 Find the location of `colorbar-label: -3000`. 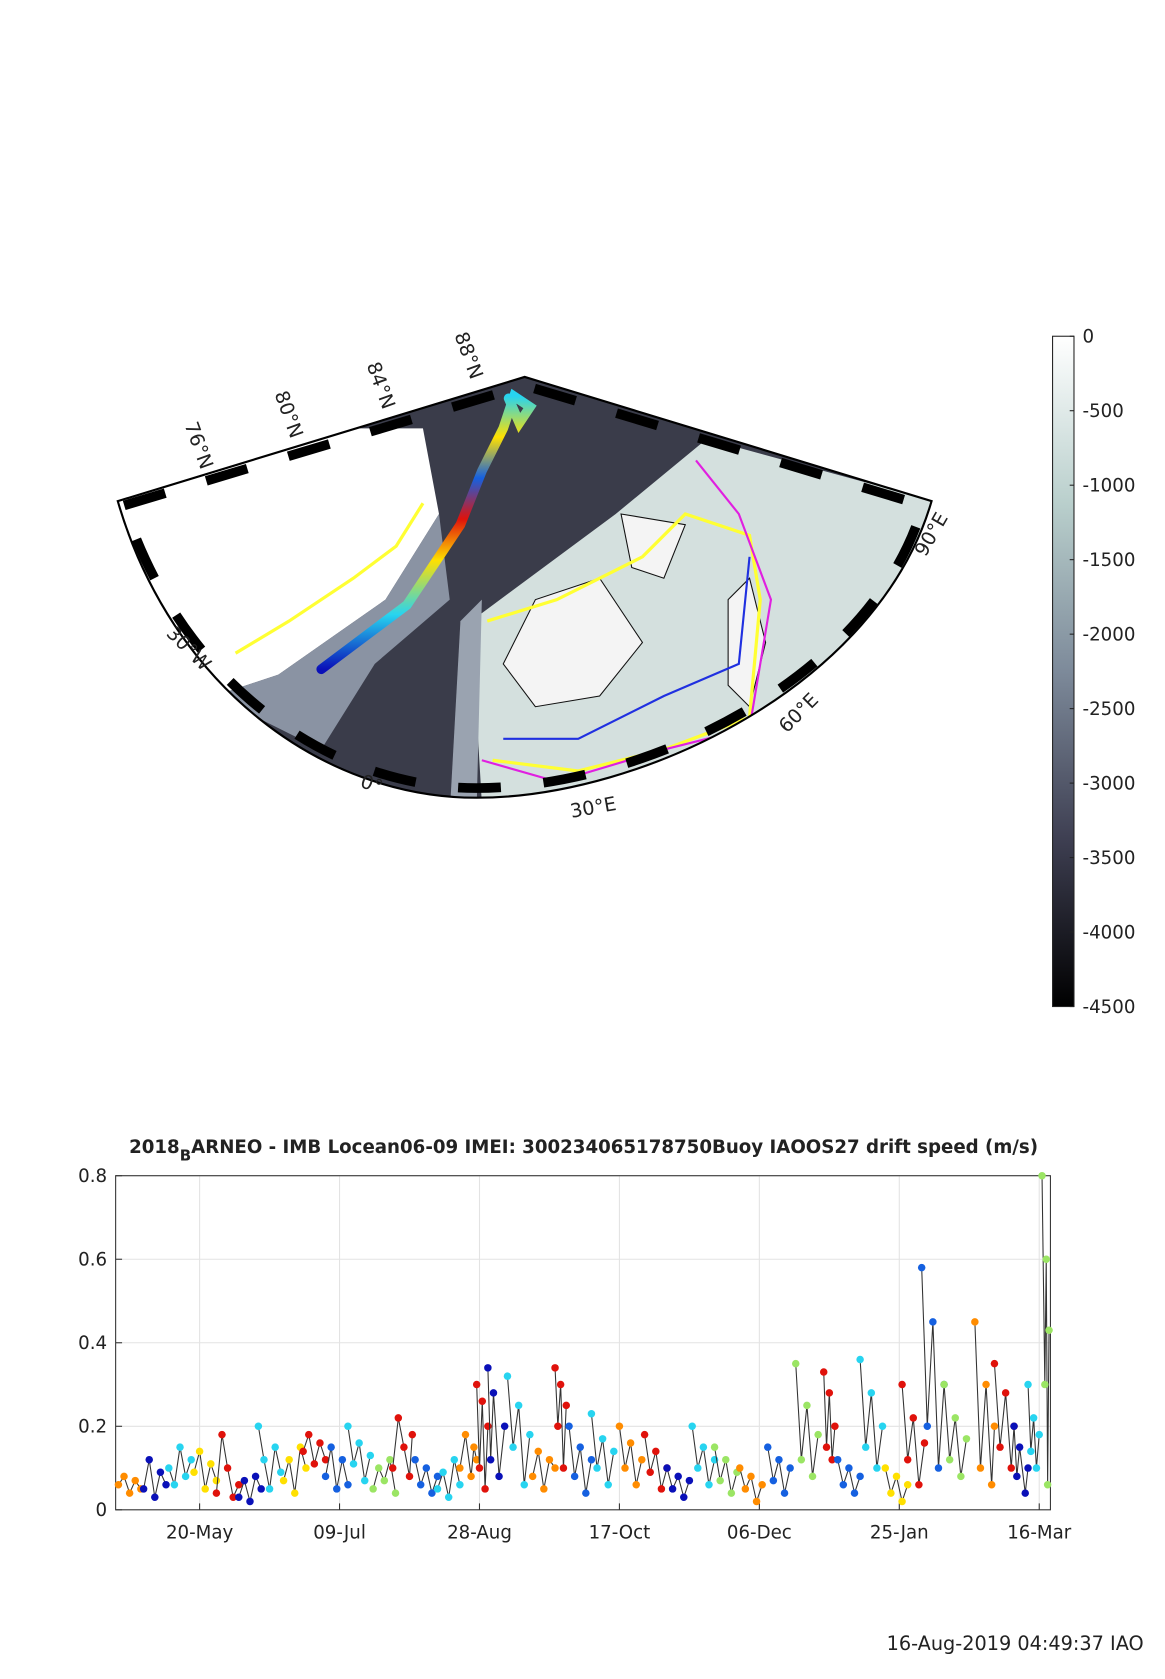

colorbar-label: -3000 is located at coordinates (1109, 784).